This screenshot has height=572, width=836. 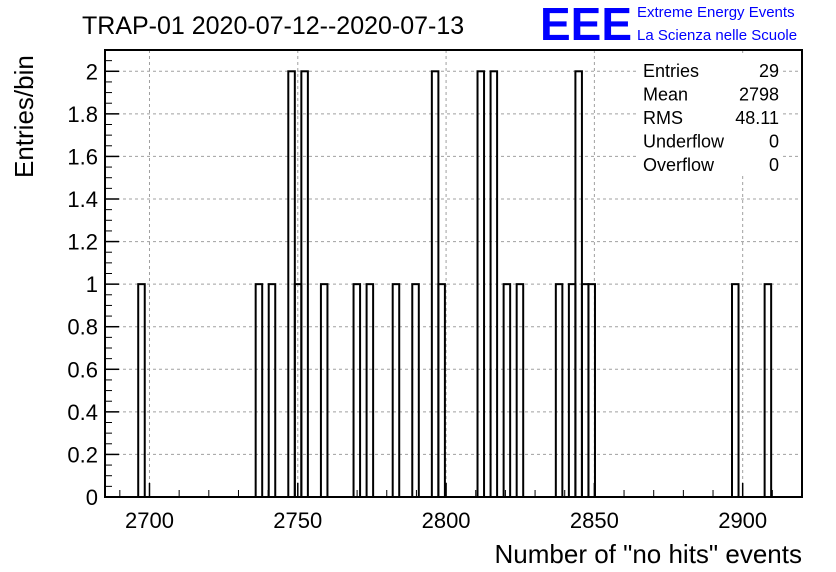 I want to click on x-axis: 2700 2750 2800 2850 2900, so click(x=461, y=508).